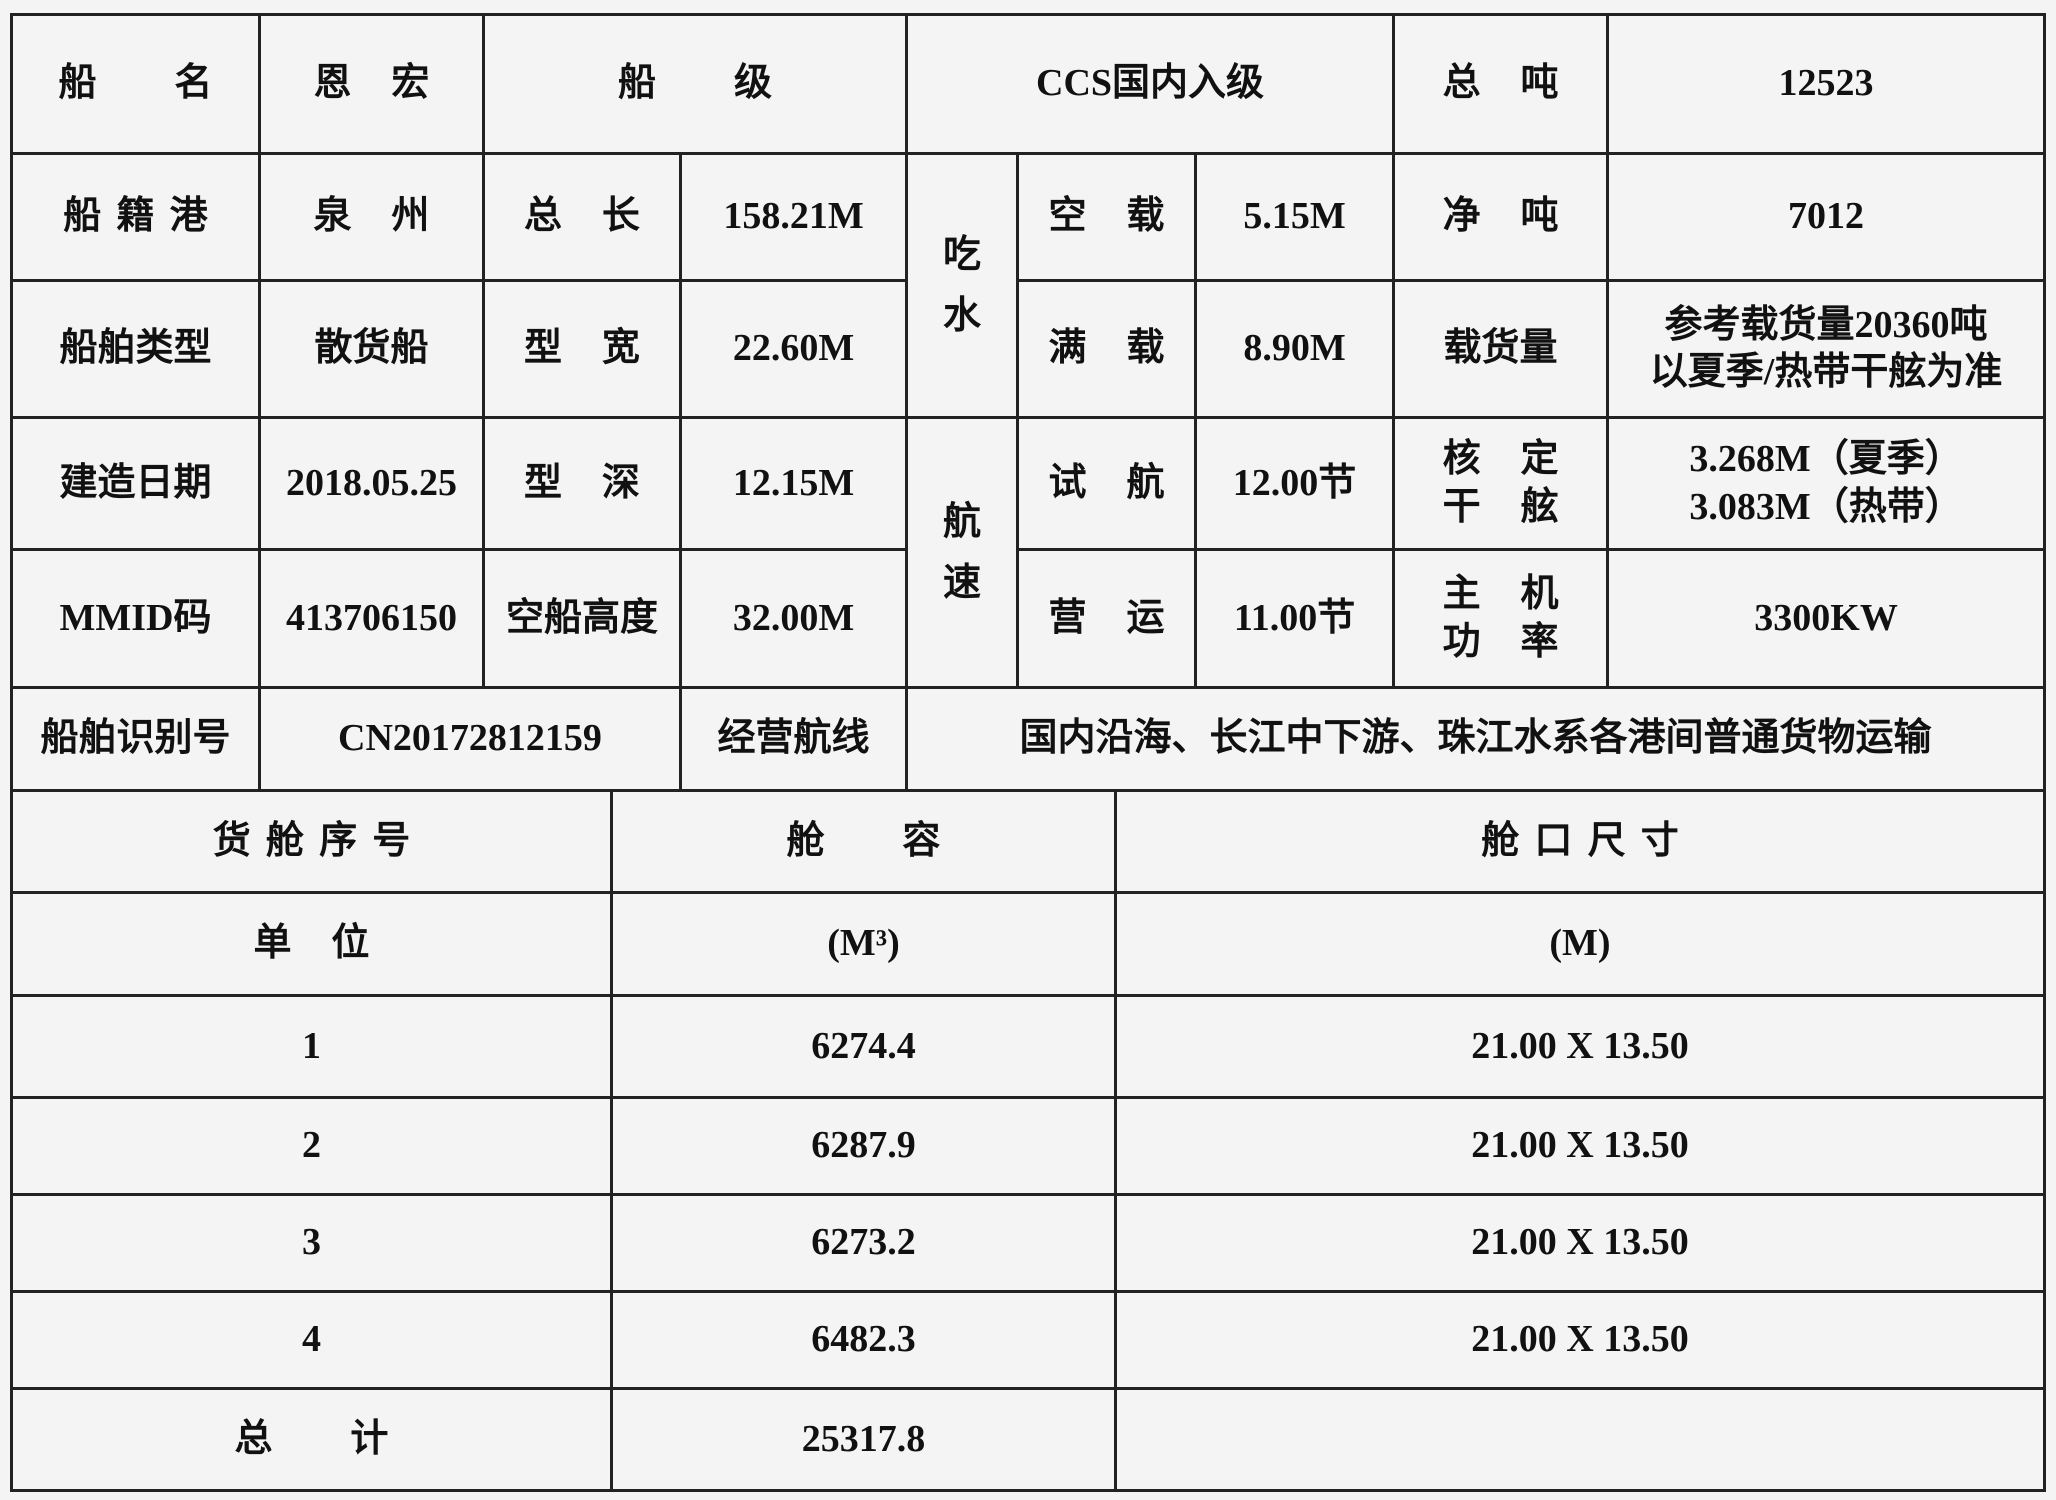 The image size is (2056, 1500). What do you see at coordinates (1580, 944) in the screenshot?
I see `hatch-unit: (M)` at bounding box center [1580, 944].